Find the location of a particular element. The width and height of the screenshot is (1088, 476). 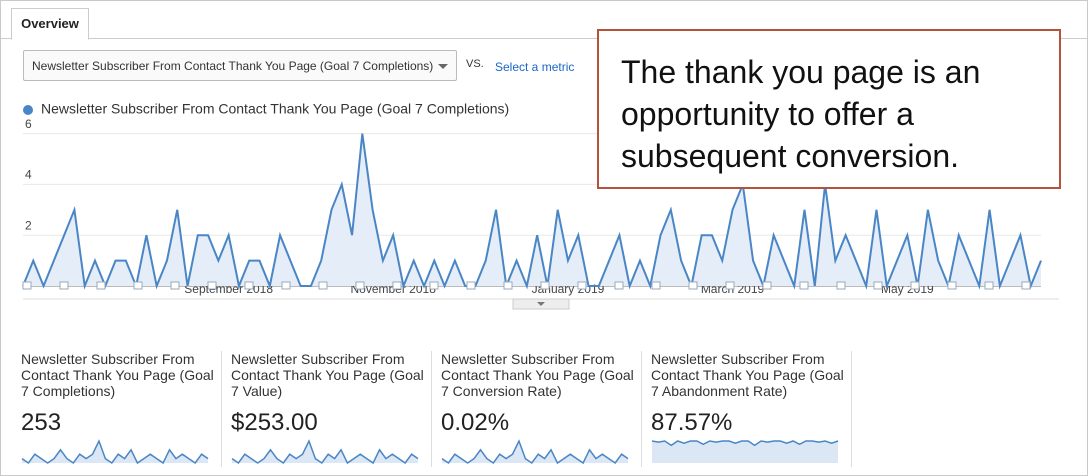

y-tick-label: 6 is located at coordinates (28, 124).